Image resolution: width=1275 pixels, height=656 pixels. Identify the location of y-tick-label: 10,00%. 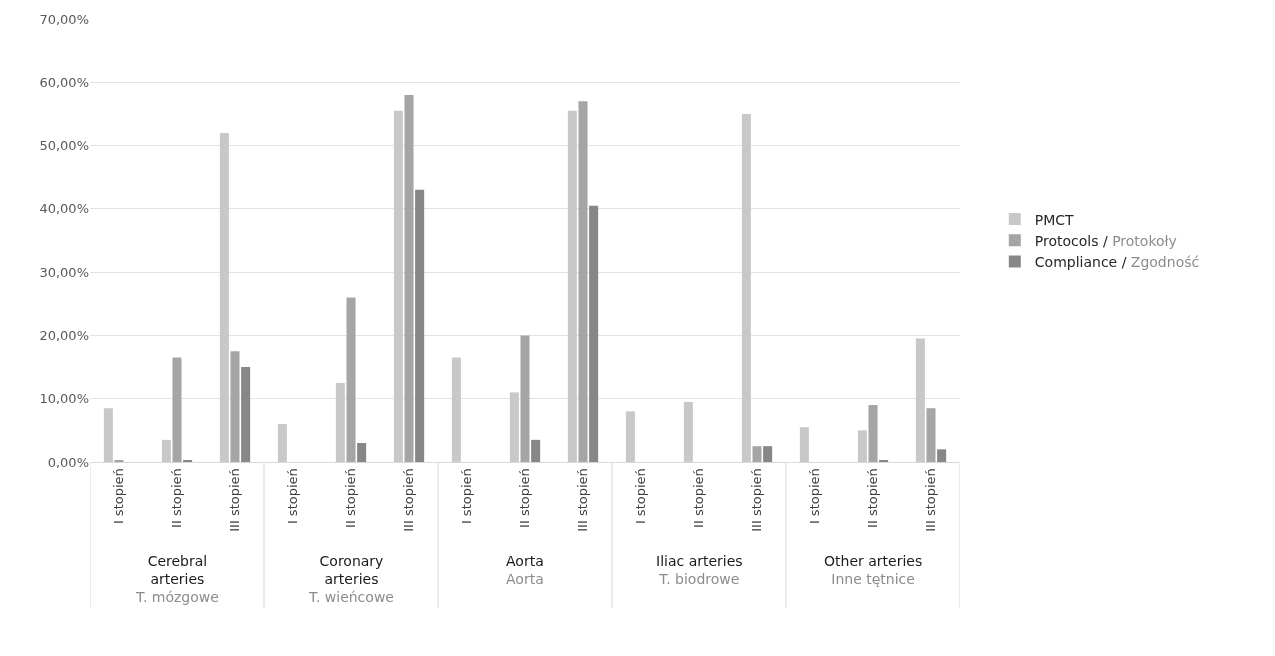
(64, 399).